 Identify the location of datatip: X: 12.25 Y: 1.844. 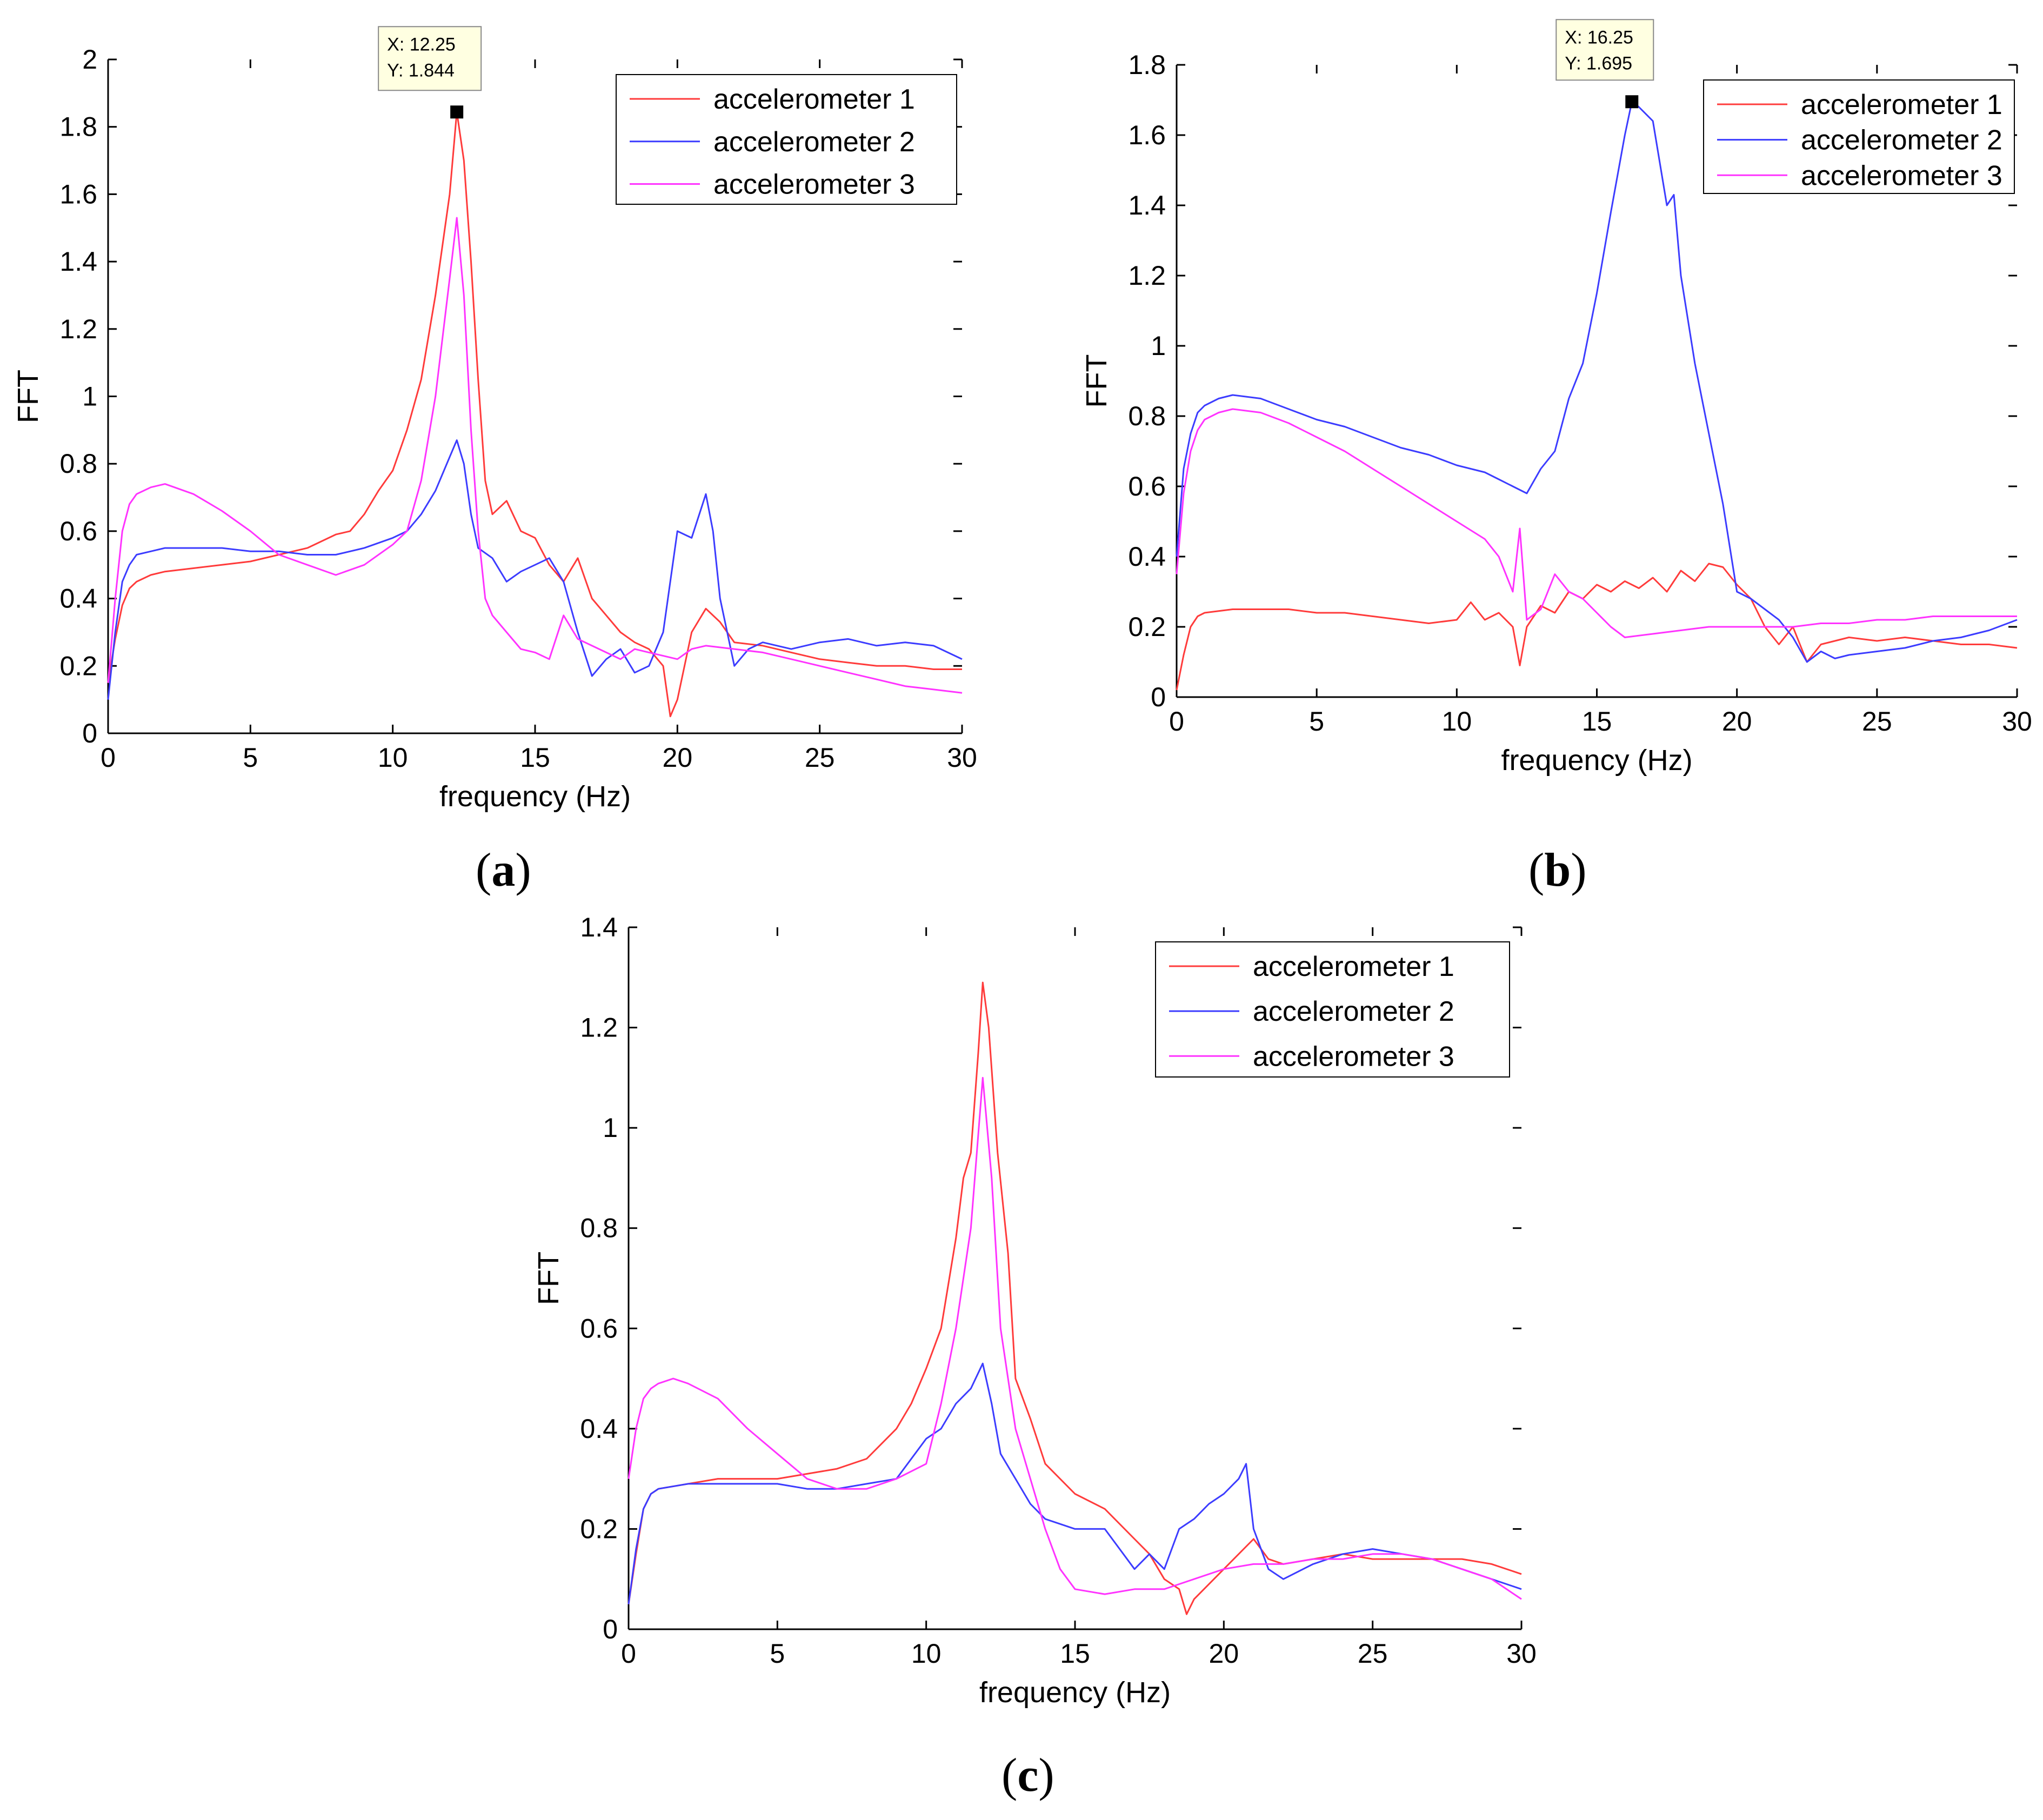
(430, 59).